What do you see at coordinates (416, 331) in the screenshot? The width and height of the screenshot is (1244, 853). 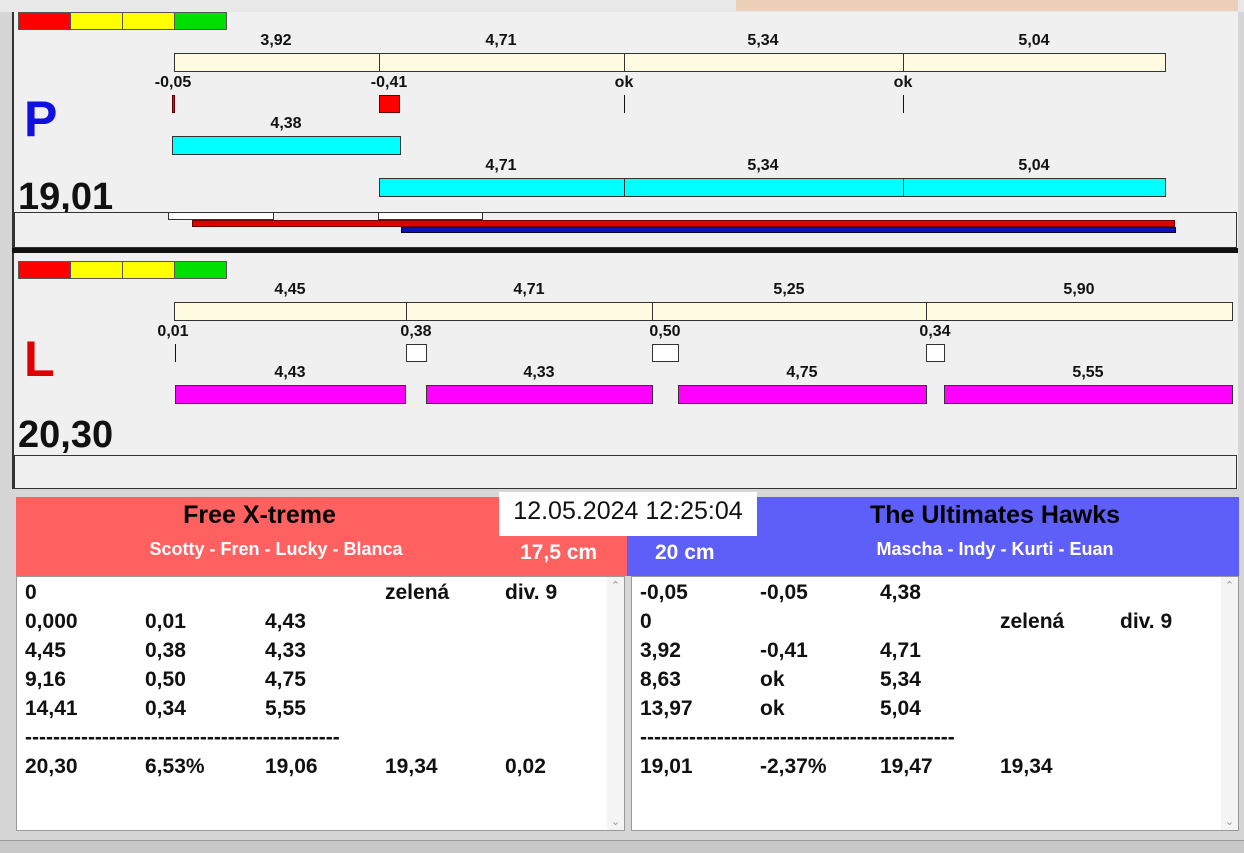 I see `start-reaction-label: 0,38` at bounding box center [416, 331].